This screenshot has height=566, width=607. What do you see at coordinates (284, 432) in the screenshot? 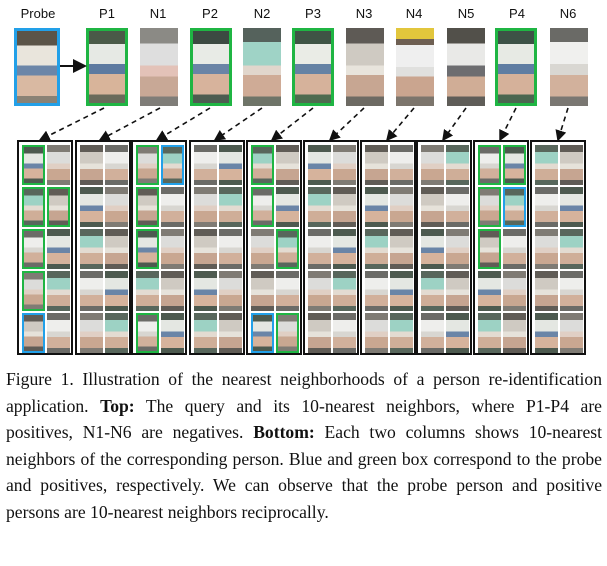
I see `caption-bottom-label: Bottom:` at bounding box center [284, 432].